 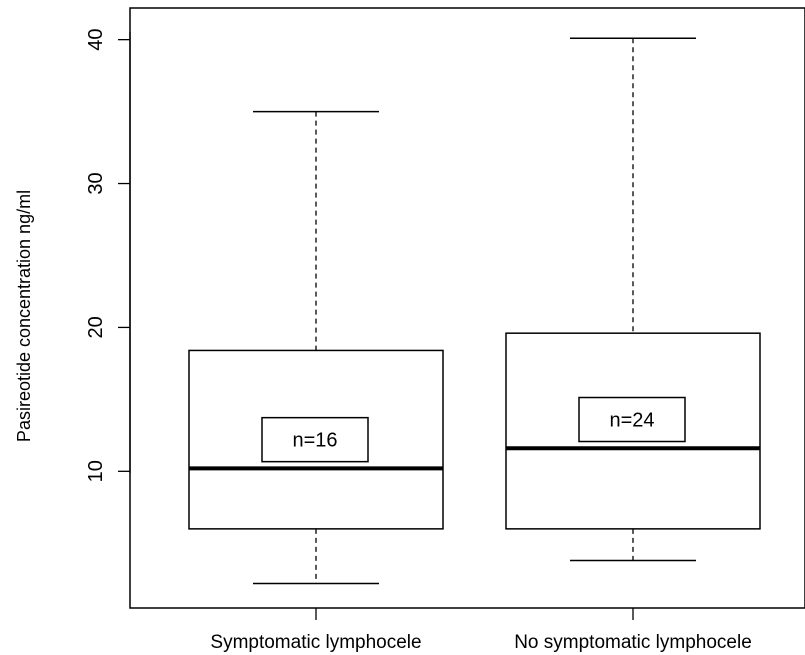 I want to click on y-axis-title: Pasireotide concentration ng/ml, so click(x=24, y=316).